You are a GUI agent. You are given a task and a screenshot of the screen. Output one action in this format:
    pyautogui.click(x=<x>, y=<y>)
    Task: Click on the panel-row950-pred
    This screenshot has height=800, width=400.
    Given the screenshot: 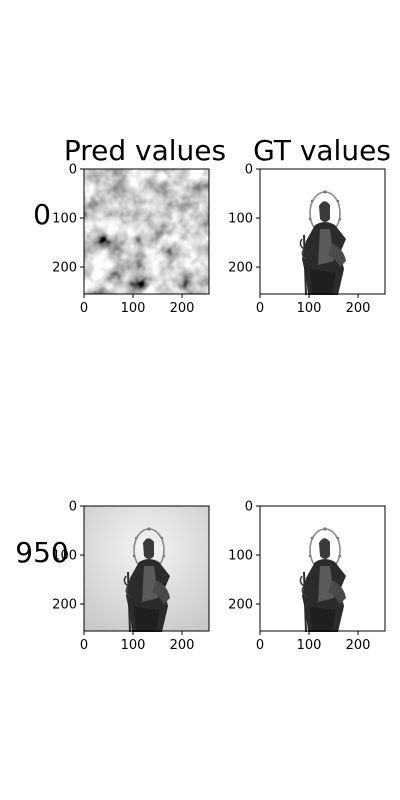 What is the action you would take?
    pyautogui.click(x=146, y=569)
    